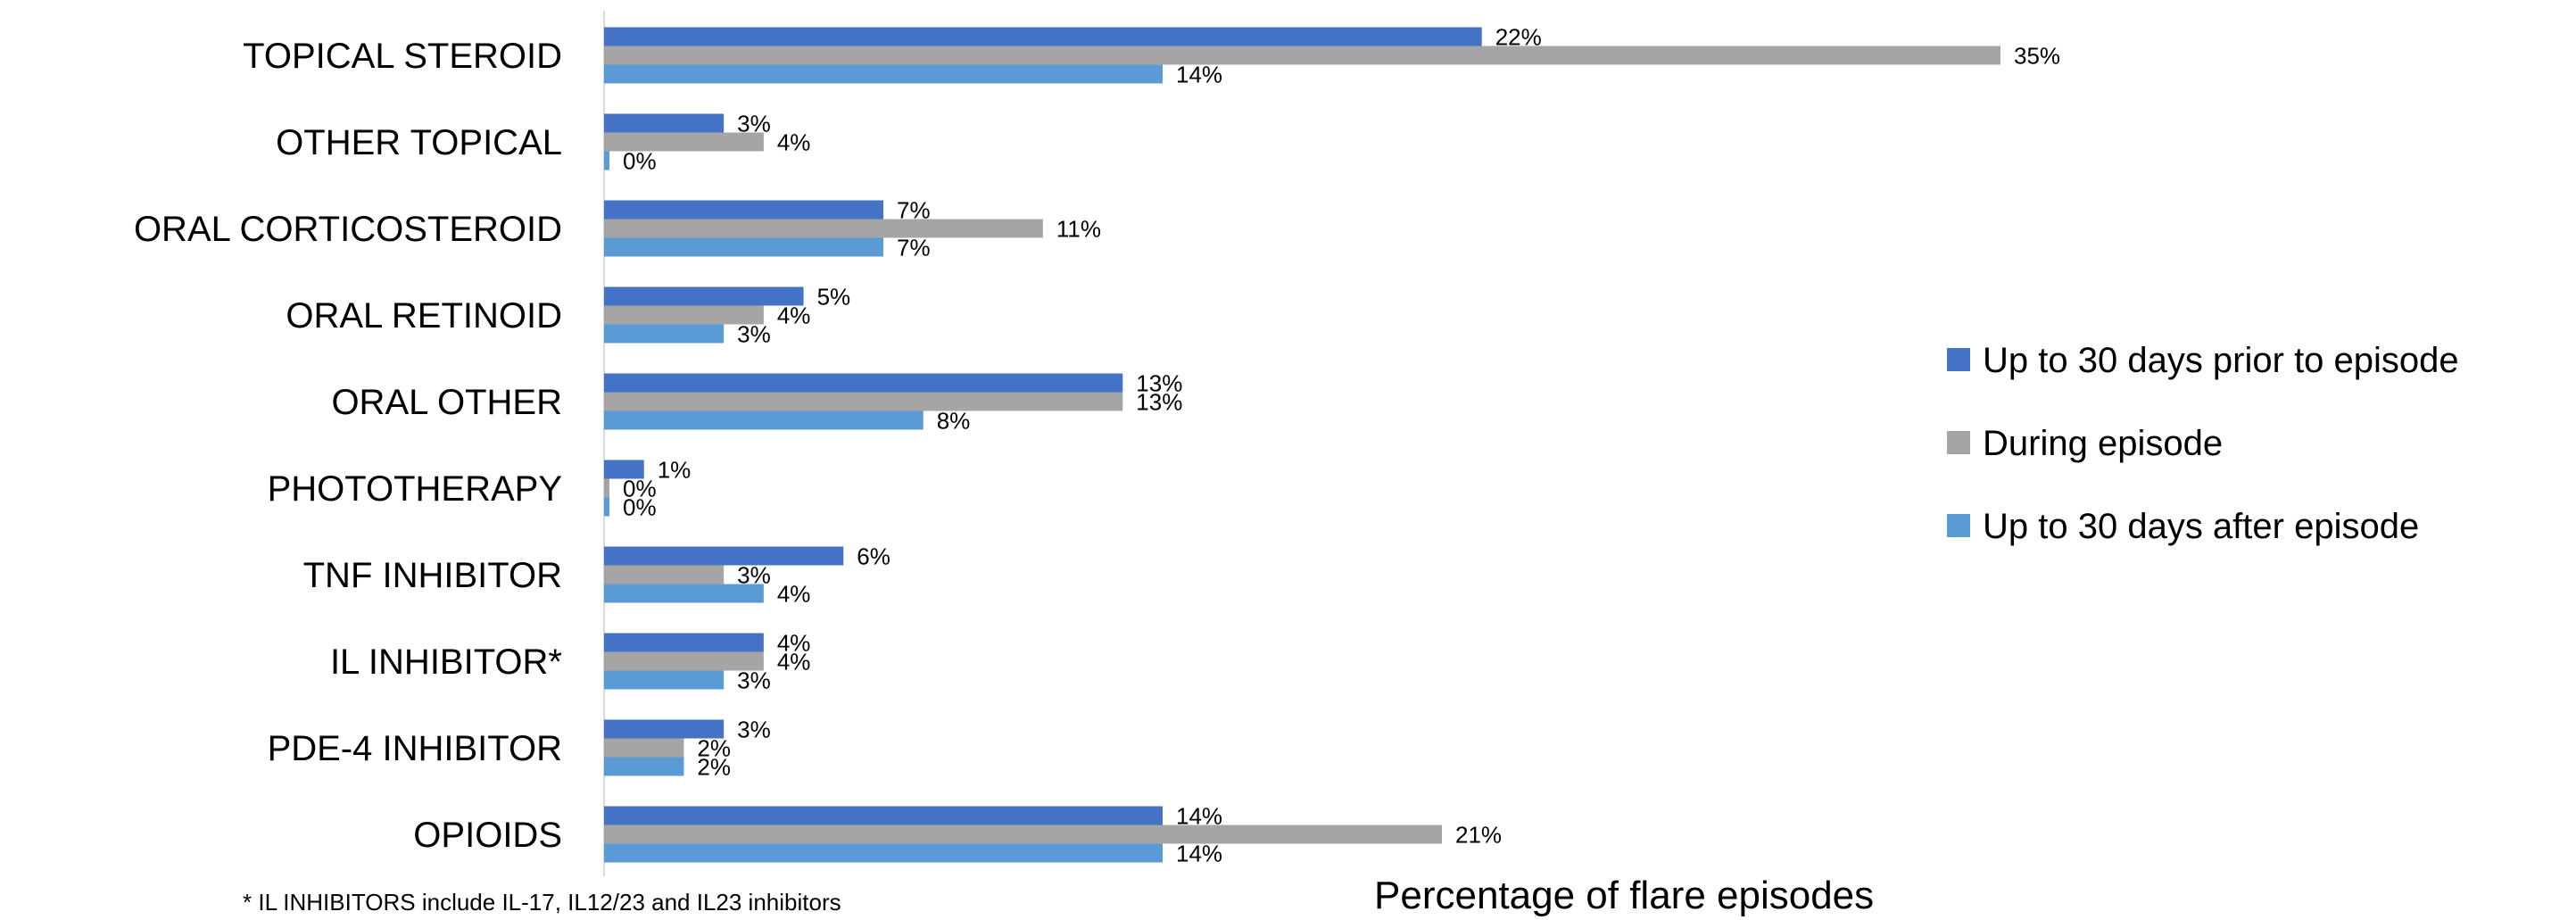 The height and width of the screenshot is (920, 2576). What do you see at coordinates (424, 316) in the screenshot?
I see `category-label-oral-retinoid: ORAL RETINOID` at bounding box center [424, 316].